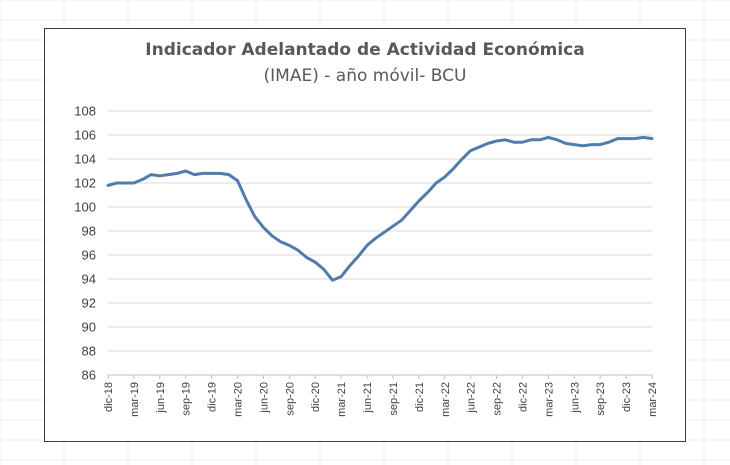  Describe the element at coordinates (394, 399) in the screenshot. I see `x-tick-label: sep-21` at that location.